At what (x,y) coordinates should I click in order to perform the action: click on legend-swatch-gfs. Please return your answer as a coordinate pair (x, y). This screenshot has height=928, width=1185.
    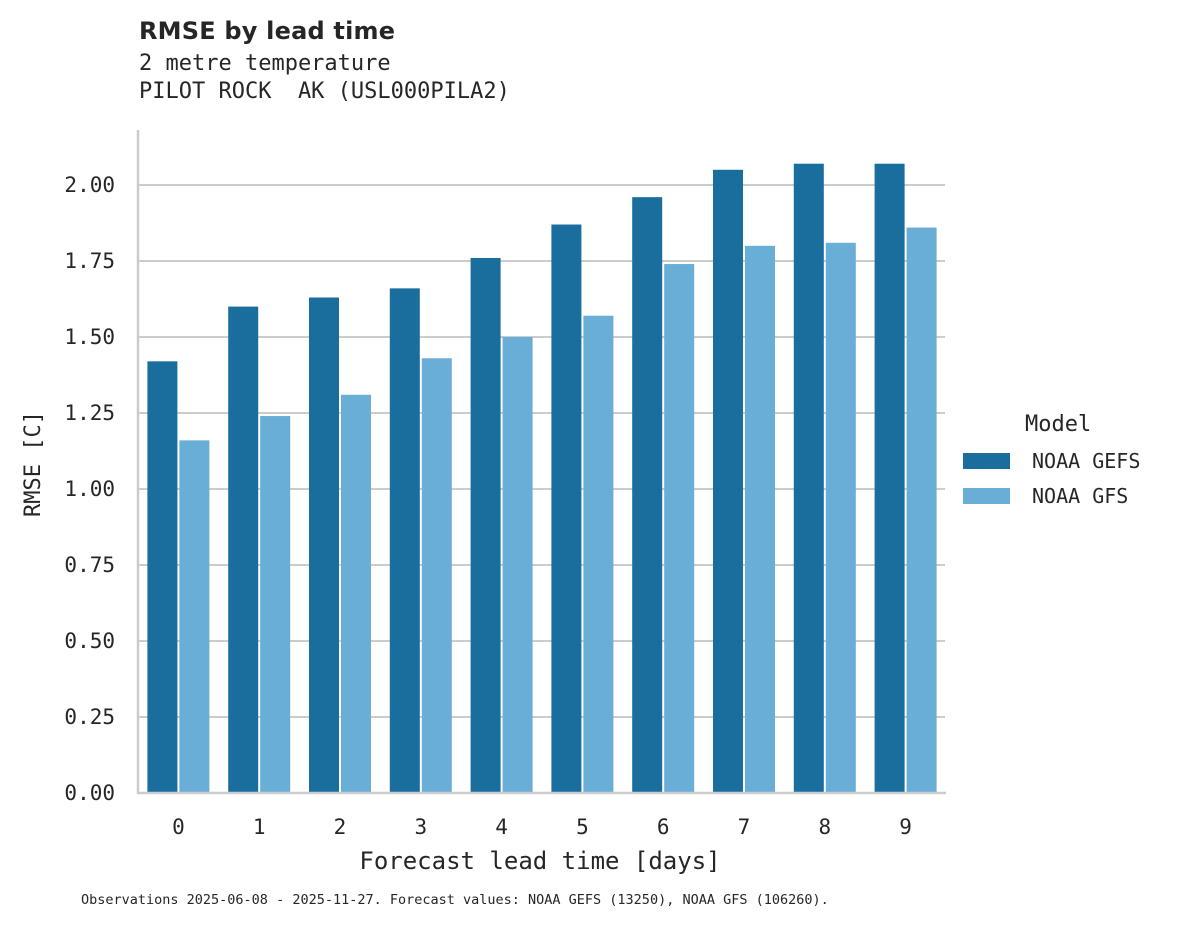
    Looking at the image, I should click on (986, 495).